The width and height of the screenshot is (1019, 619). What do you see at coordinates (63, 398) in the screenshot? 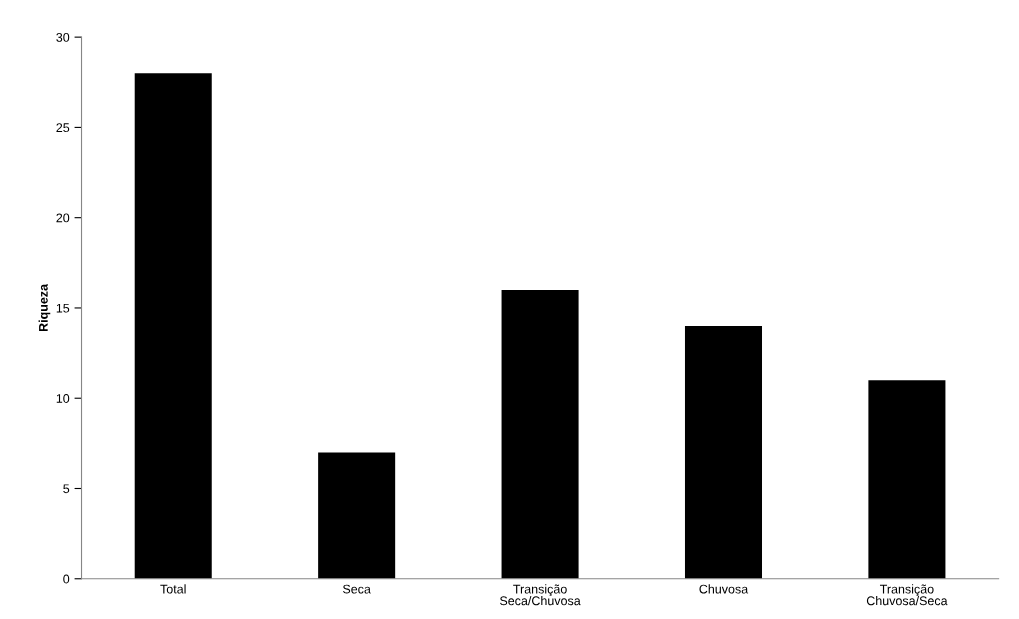
I see `y-tick-label: 10` at bounding box center [63, 398].